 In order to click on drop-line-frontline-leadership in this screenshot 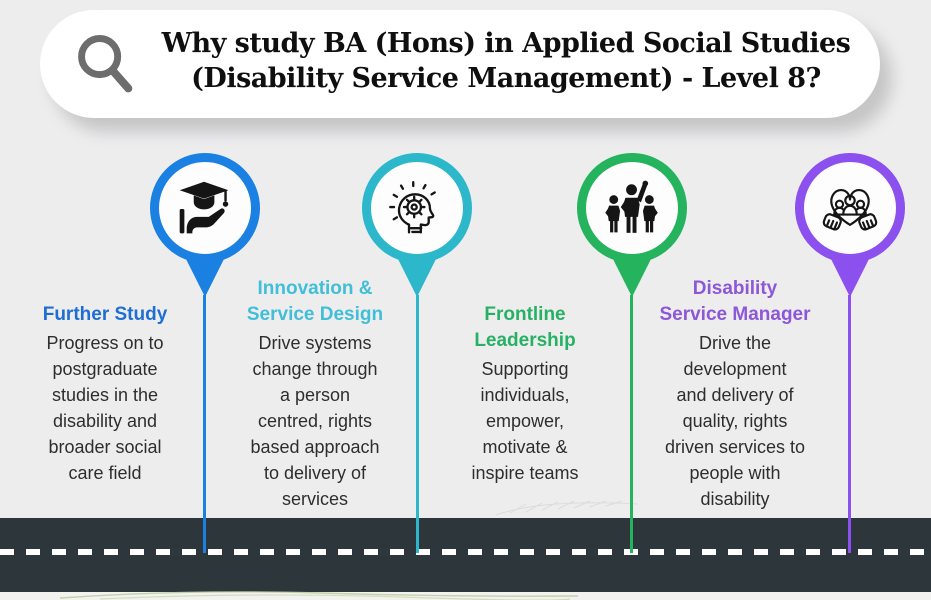, I will do `click(631, 424)`.